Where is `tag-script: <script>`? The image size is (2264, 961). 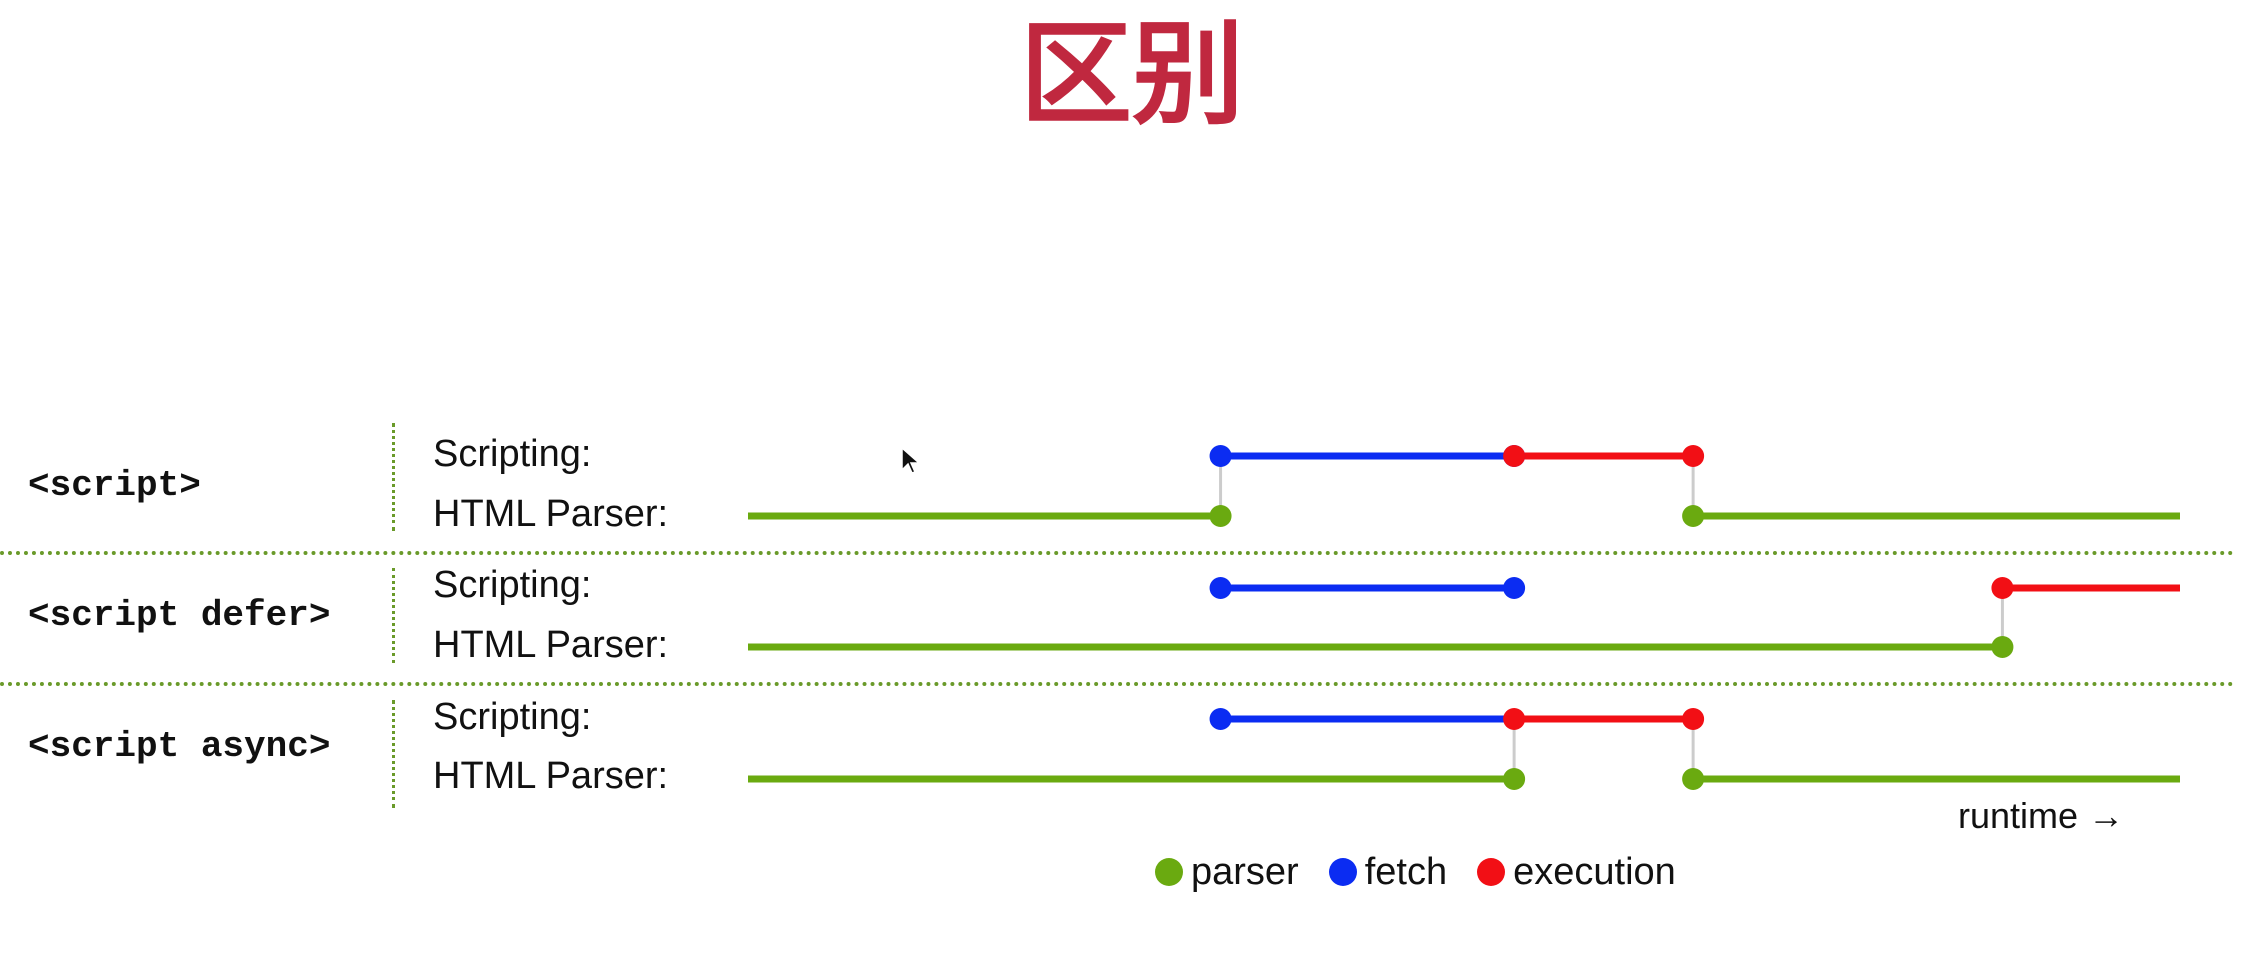 tag-script: <script> is located at coordinates (114, 485).